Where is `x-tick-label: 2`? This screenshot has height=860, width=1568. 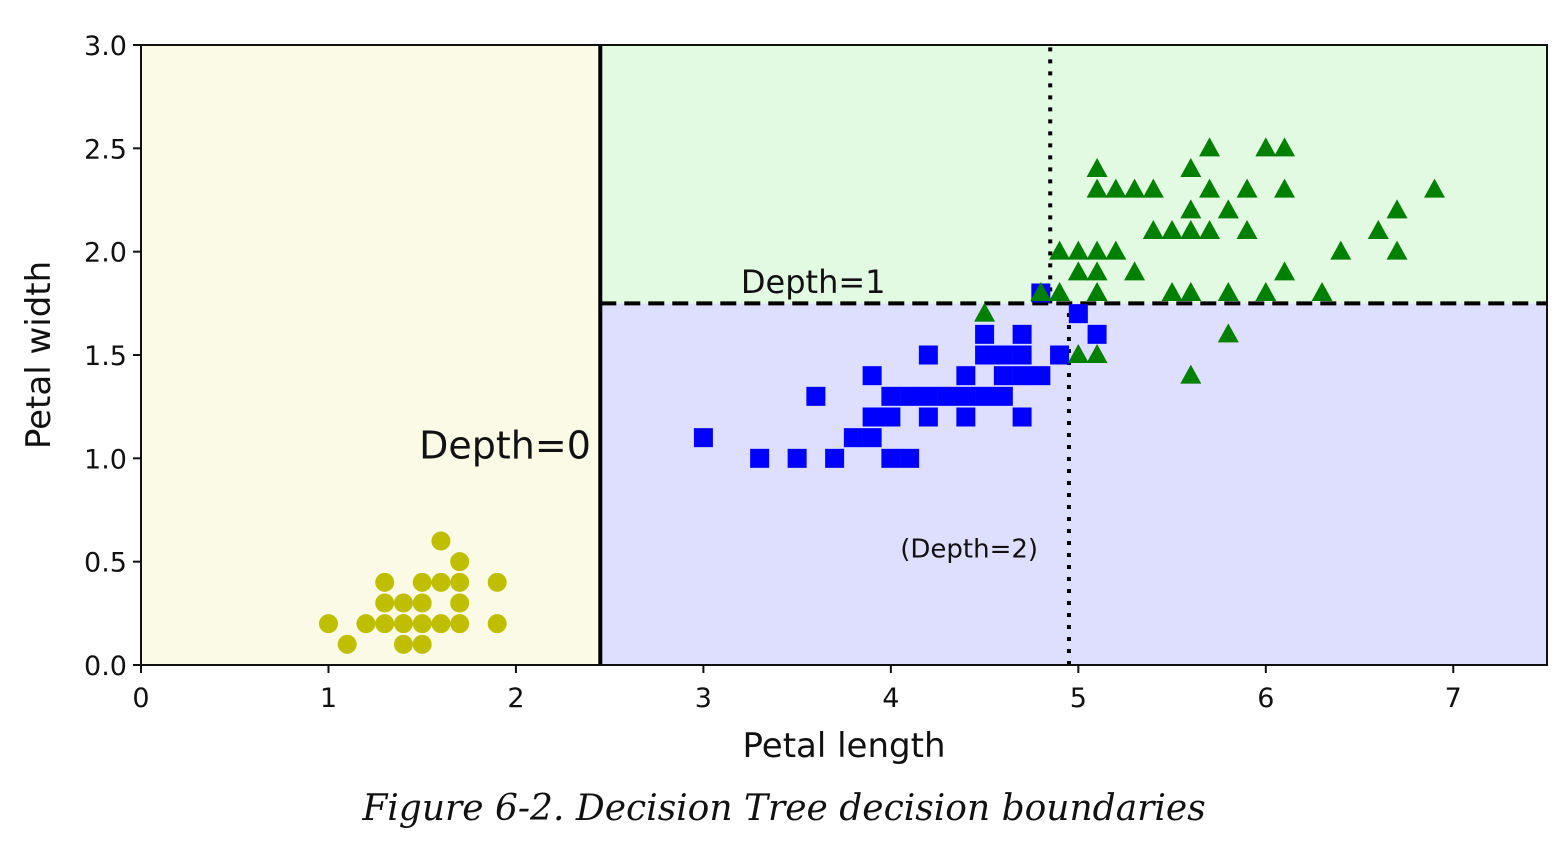 x-tick-label: 2 is located at coordinates (515, 698).